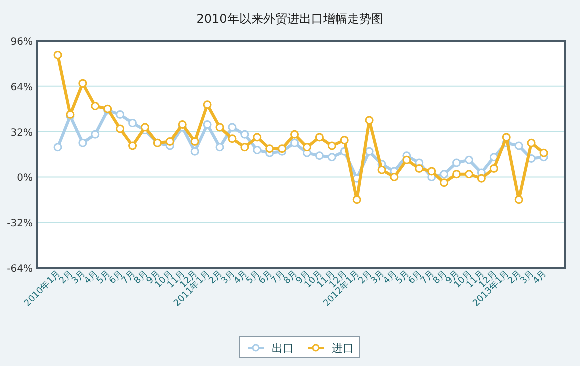  Describe the element at coordinates (21, 42) in the screenshot. I see `ytick: 96%` at that location.